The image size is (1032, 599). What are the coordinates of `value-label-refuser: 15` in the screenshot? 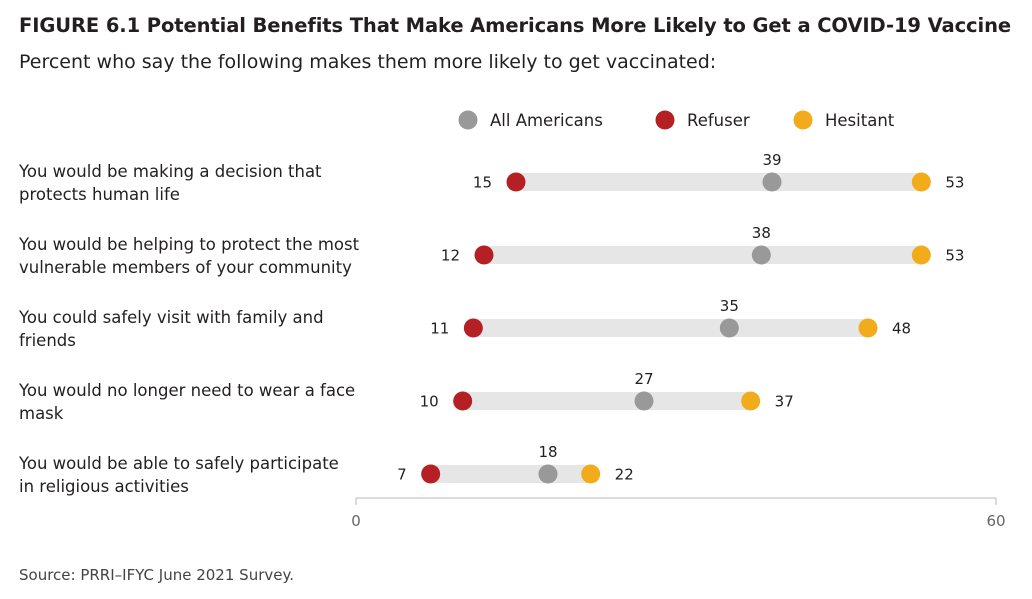 It's located at (482, 183).